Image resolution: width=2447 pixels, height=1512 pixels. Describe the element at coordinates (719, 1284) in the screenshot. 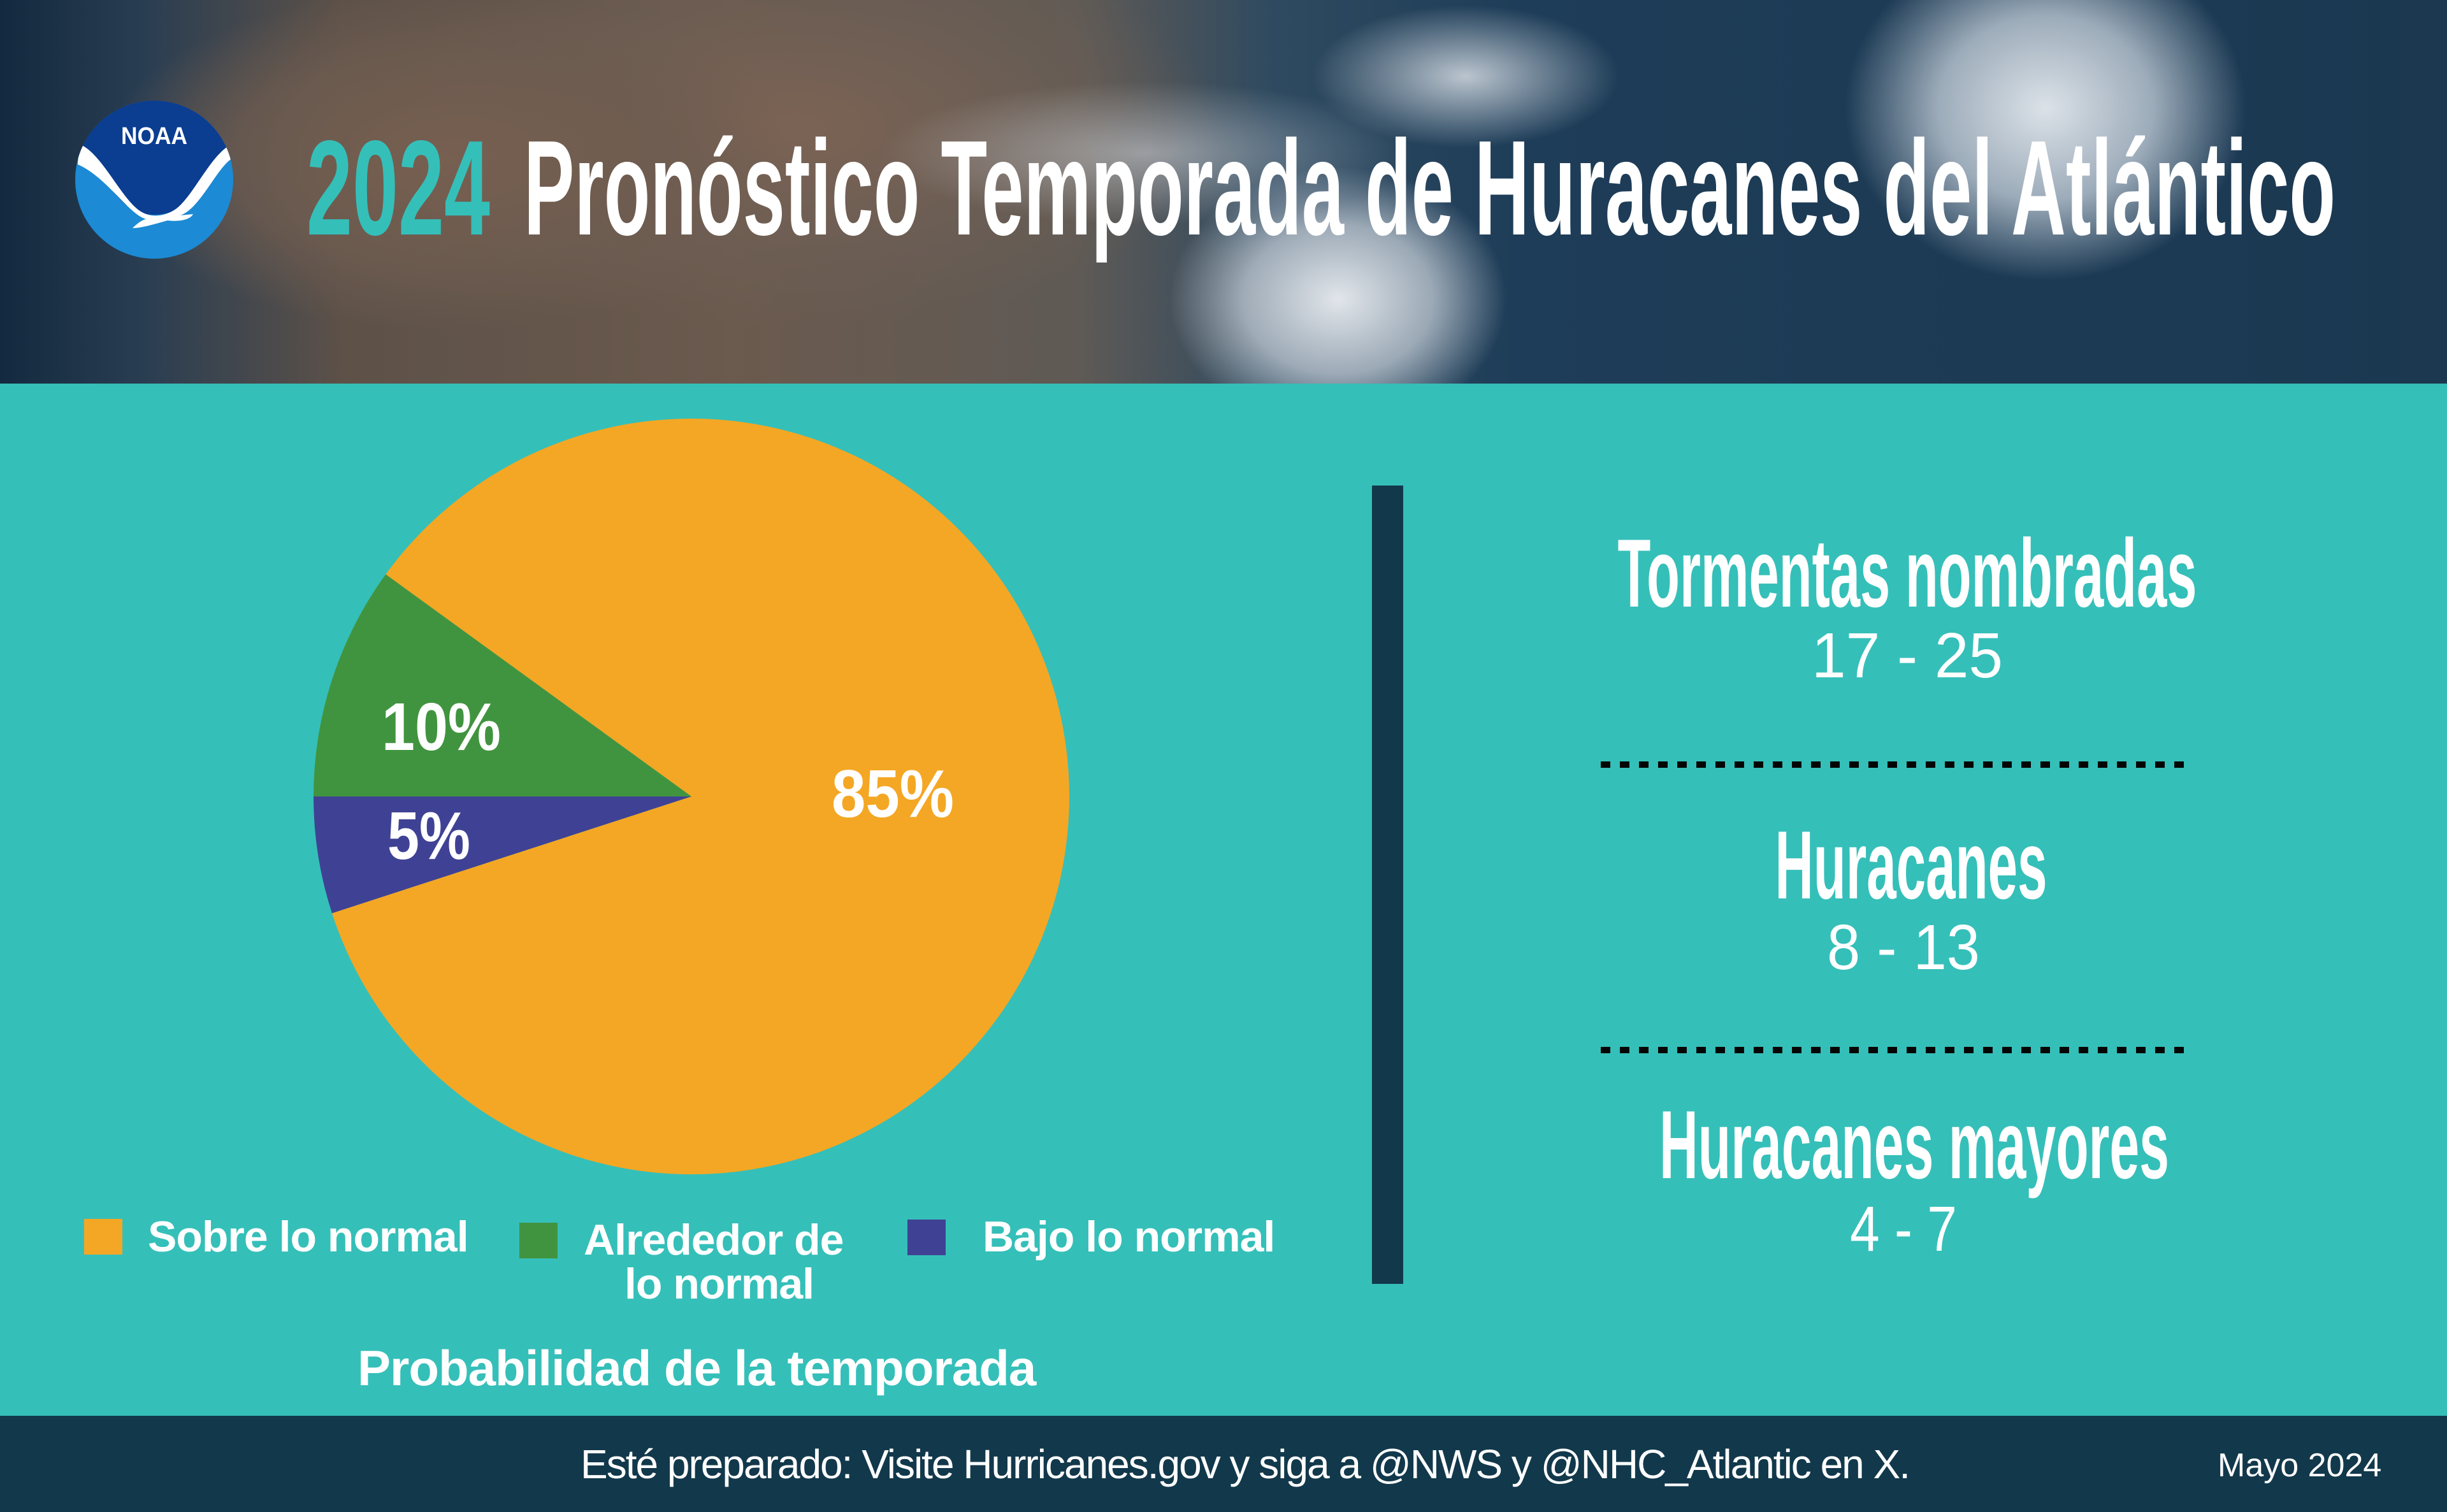

I see `legend-label-near-normal-line2: lo normal` at that location.